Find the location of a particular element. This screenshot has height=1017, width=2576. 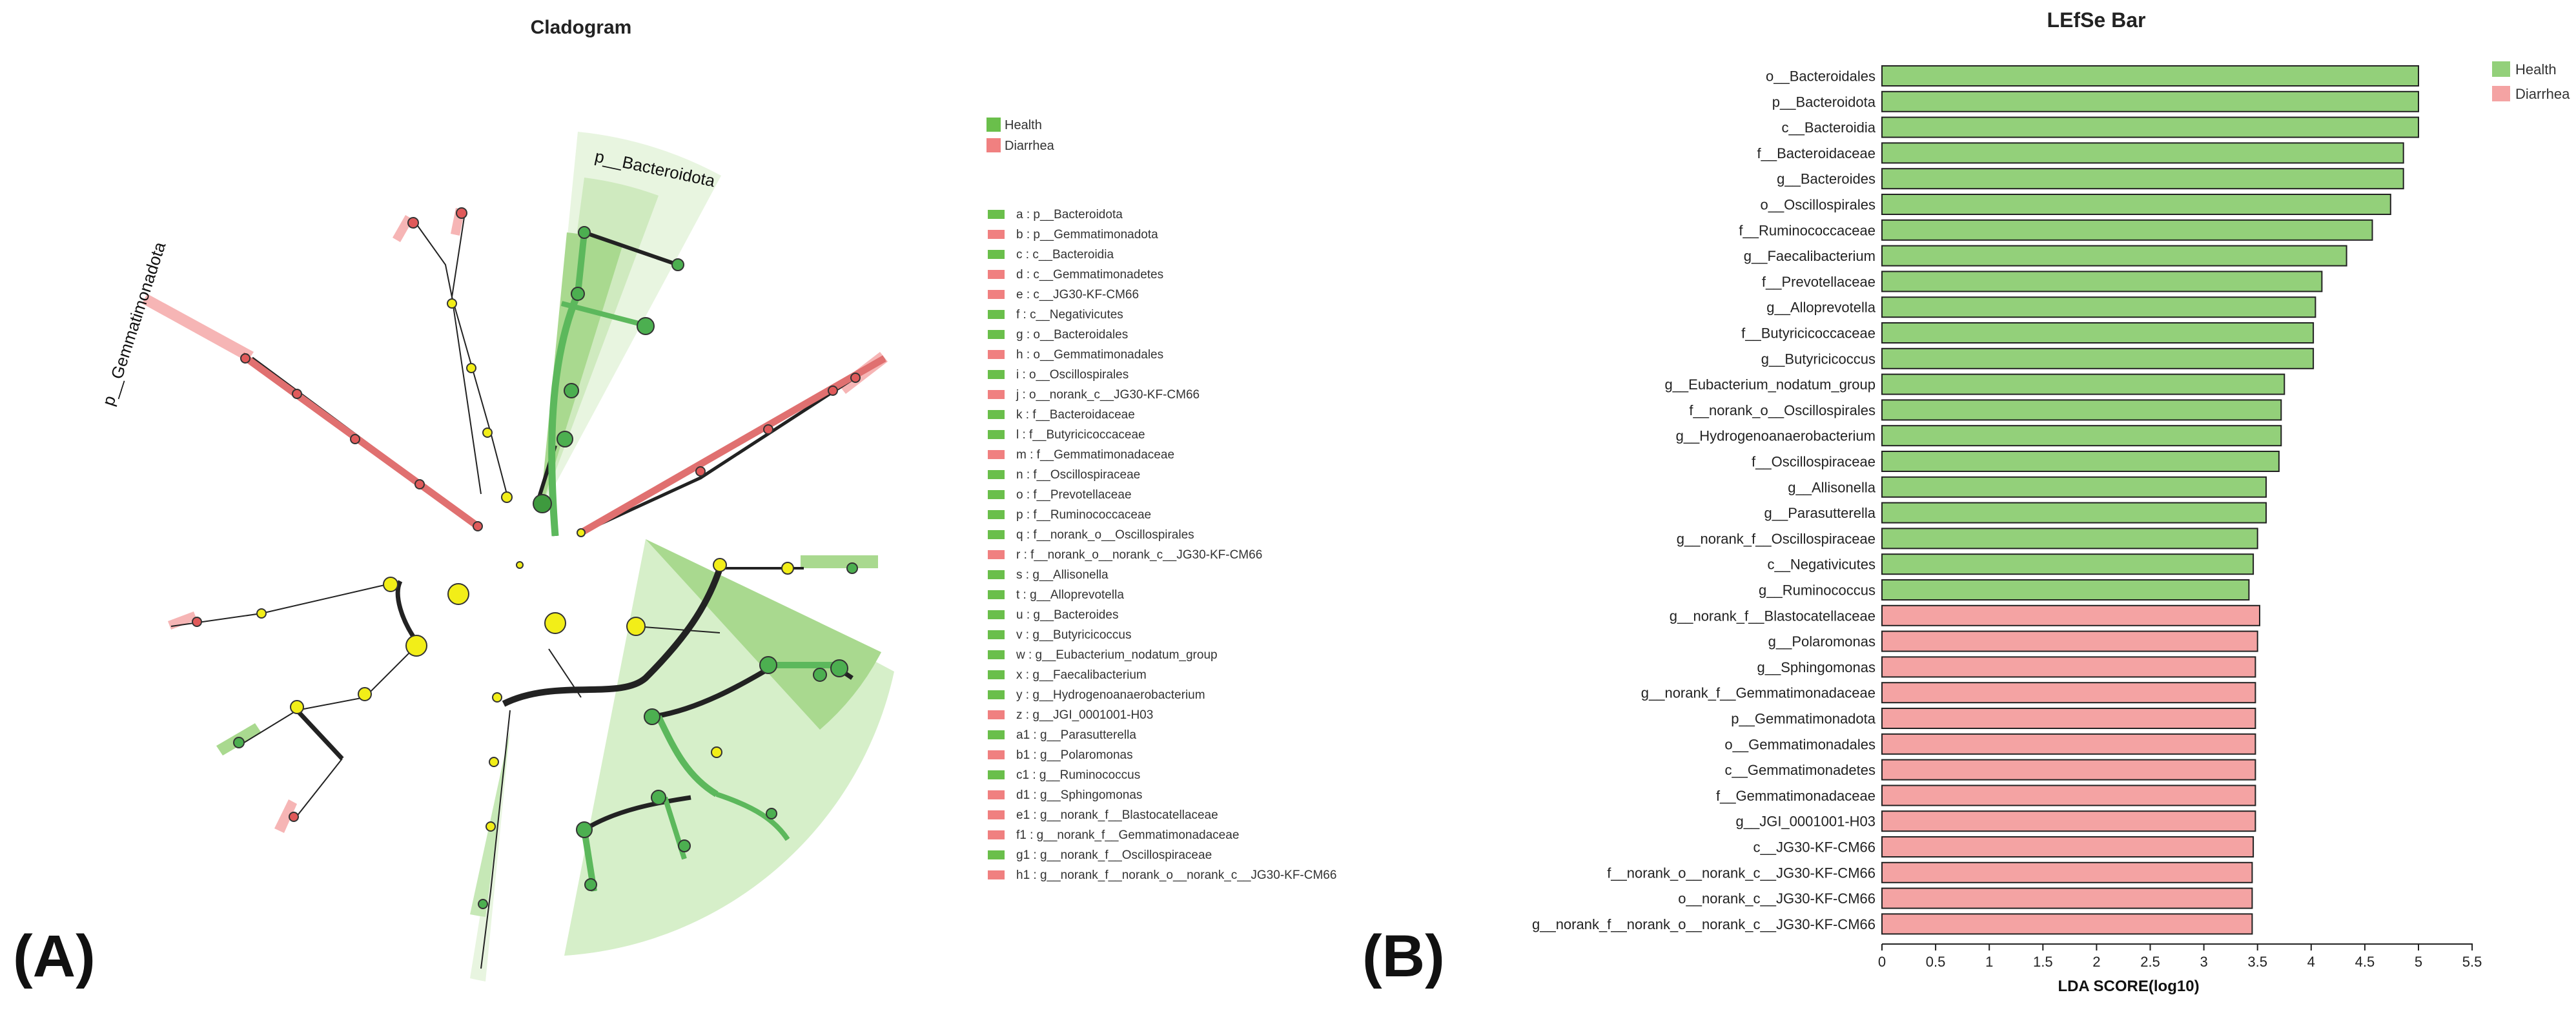

x-tick-label: 2 is located at coordinates (2096, 962).